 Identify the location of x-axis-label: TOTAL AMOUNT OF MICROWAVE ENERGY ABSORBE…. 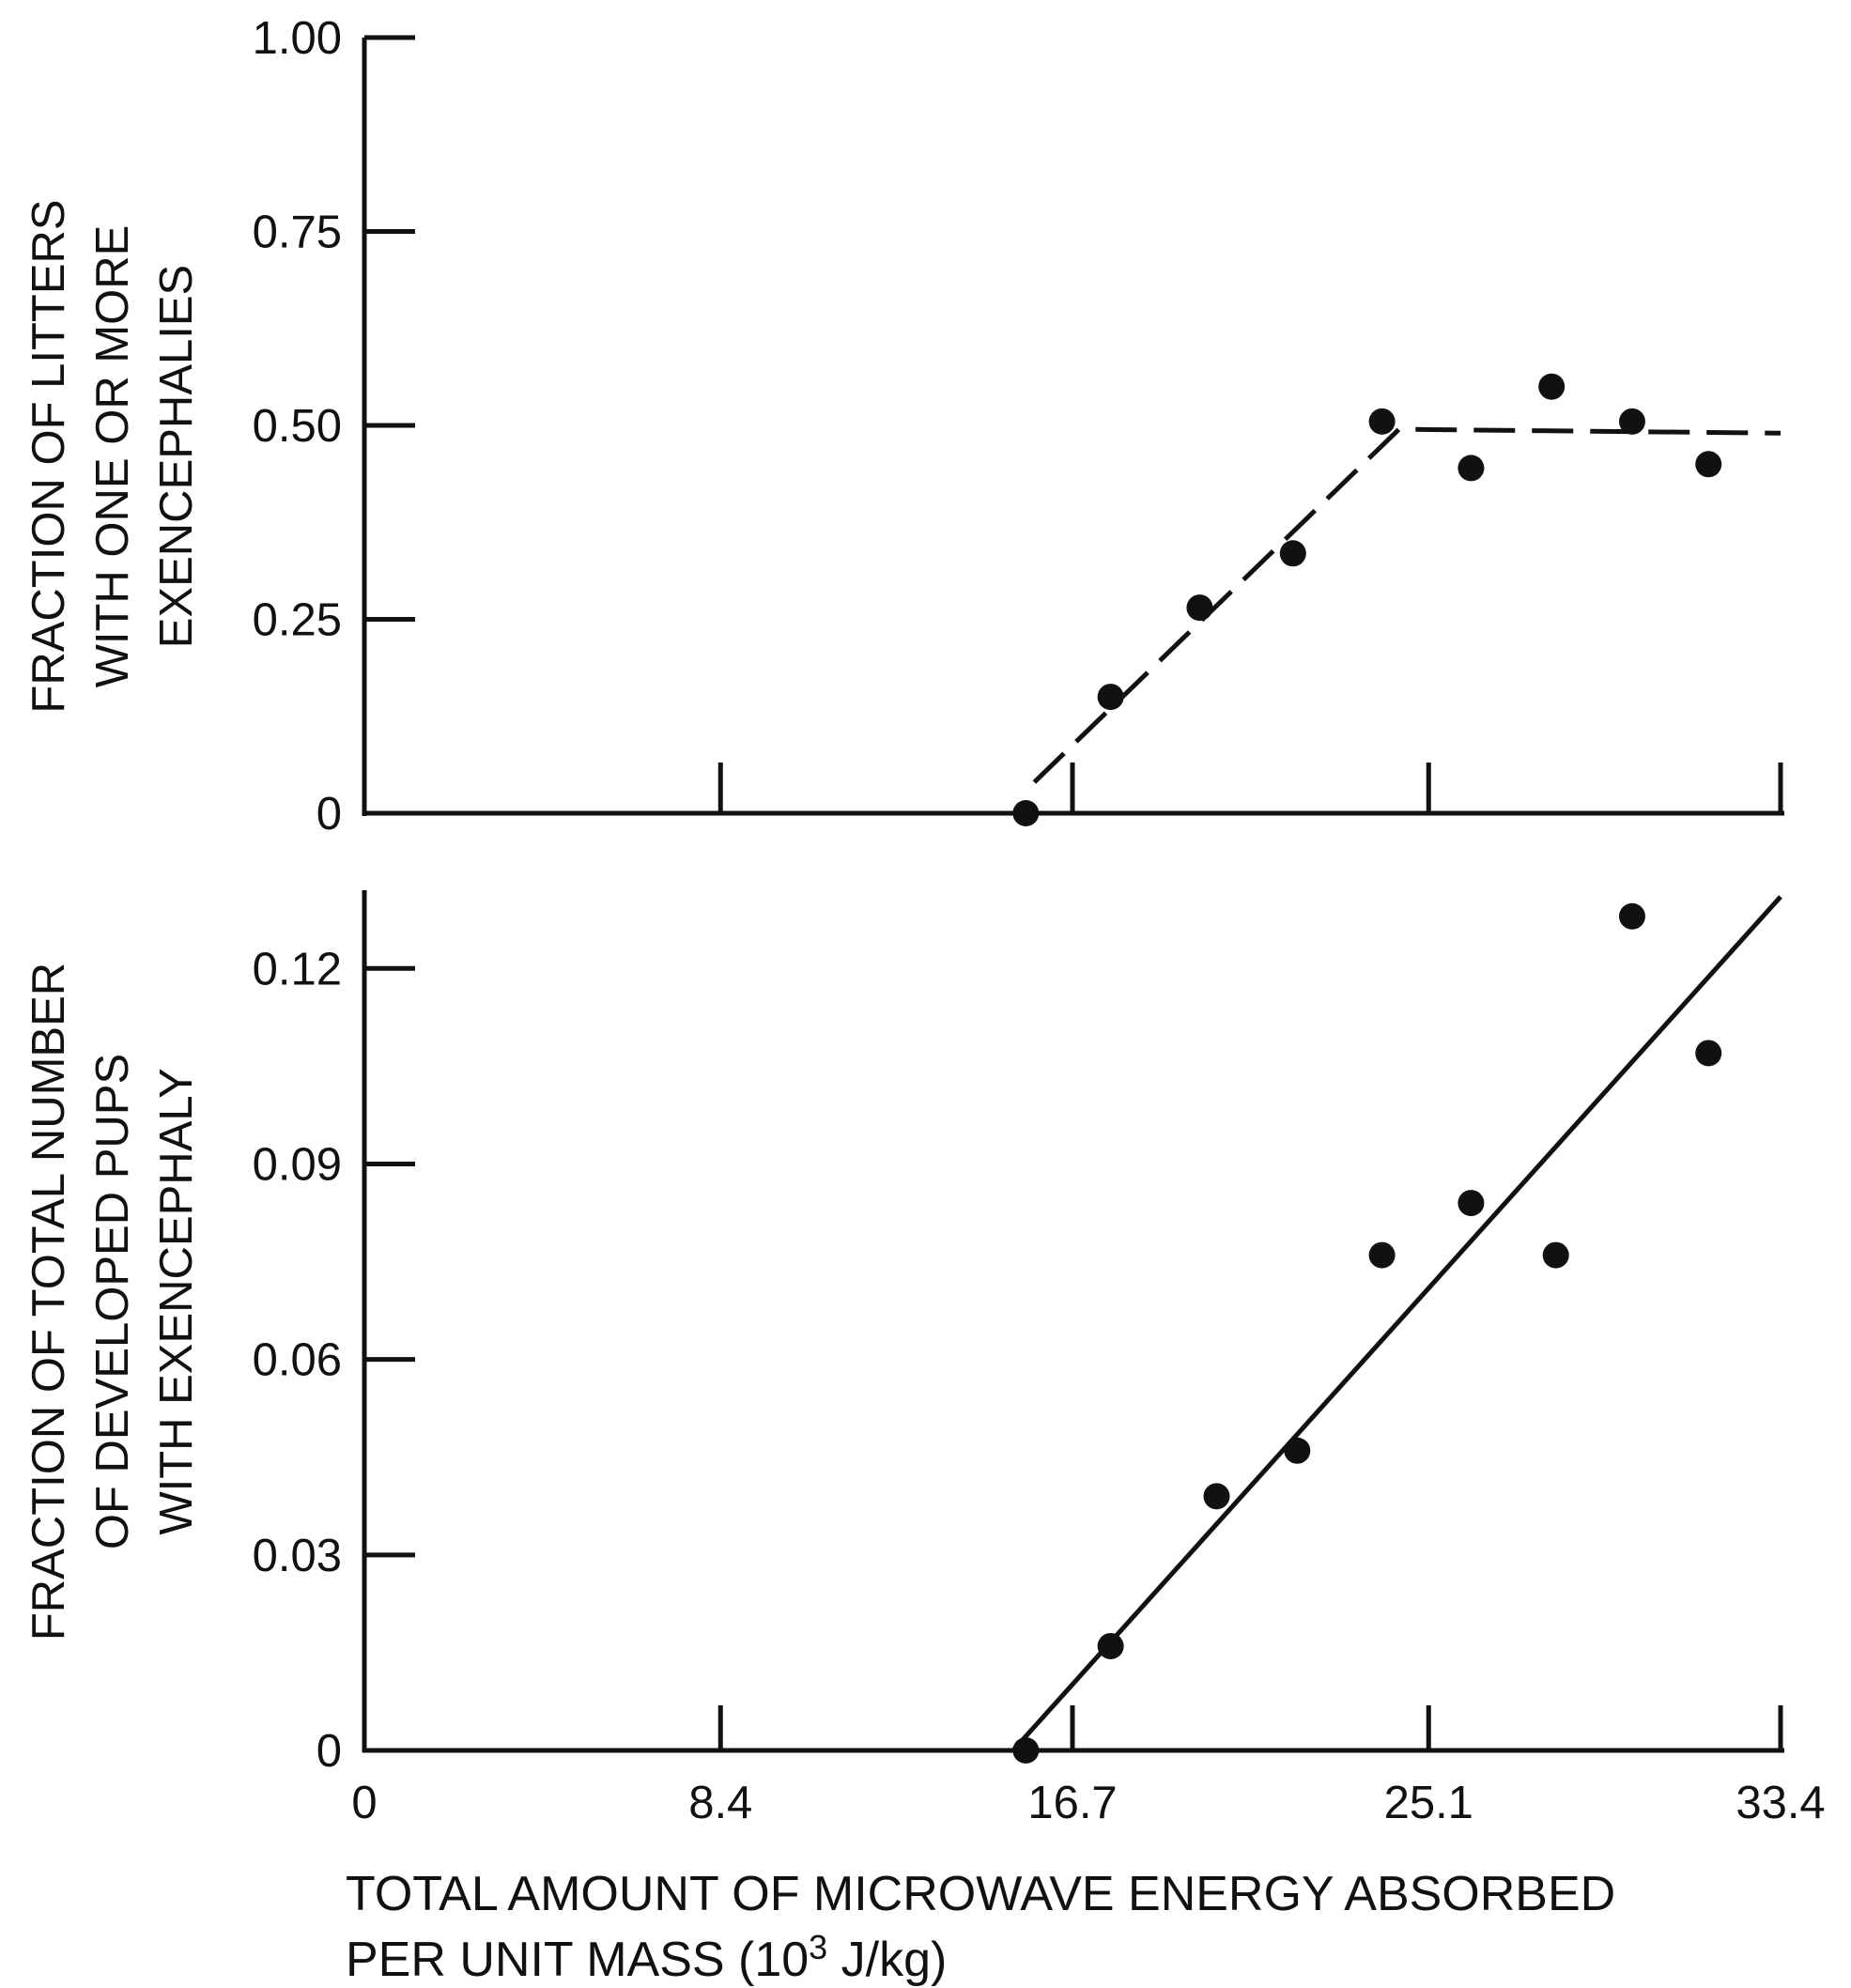
(981, 1927).